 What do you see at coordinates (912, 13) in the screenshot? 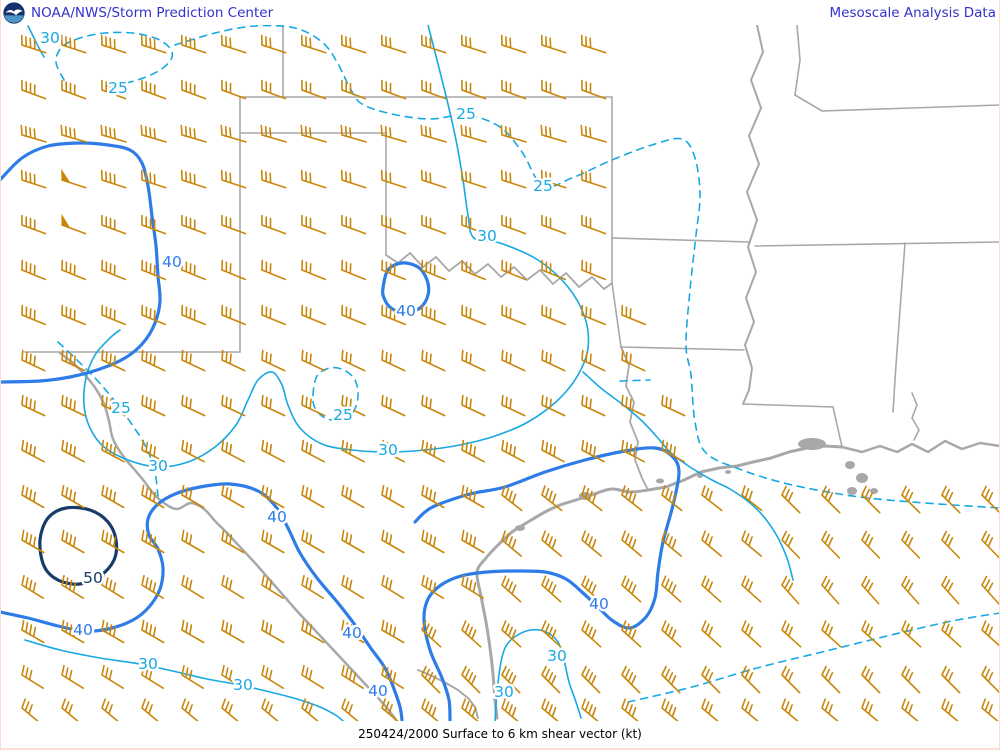
I see `header-right-title: Mesoscale Analysis Data` at bounding box center [912, 13].